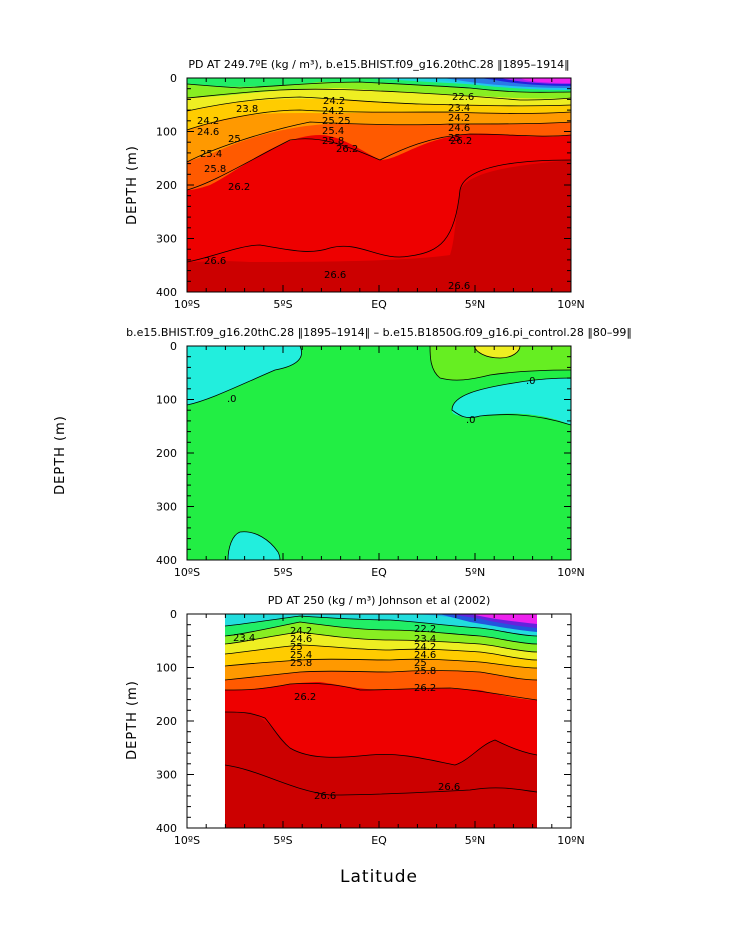 Image resolution: width=733 pixels, height=945 pixels. What do you see at coordinates (463, 97) in the screenshot?
I see `contour-label: 22.6` at bounding box center [463, 97].